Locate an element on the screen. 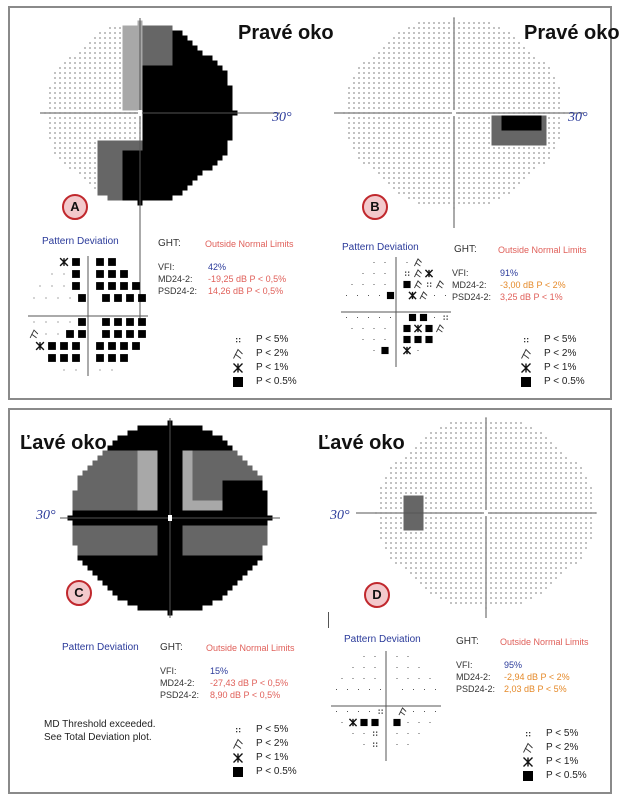 The height and width of the screenshot is (800, 620). pattern-deviation-grid-B is located at coordinates (396, 312).